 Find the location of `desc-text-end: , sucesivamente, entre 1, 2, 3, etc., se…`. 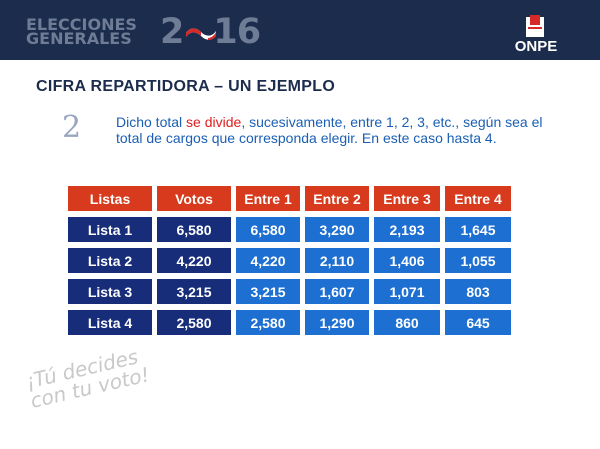

desc-text-end: , sucesivamente, entre 1, 2, 3, etc., se… is located at coordinates (329, 130).